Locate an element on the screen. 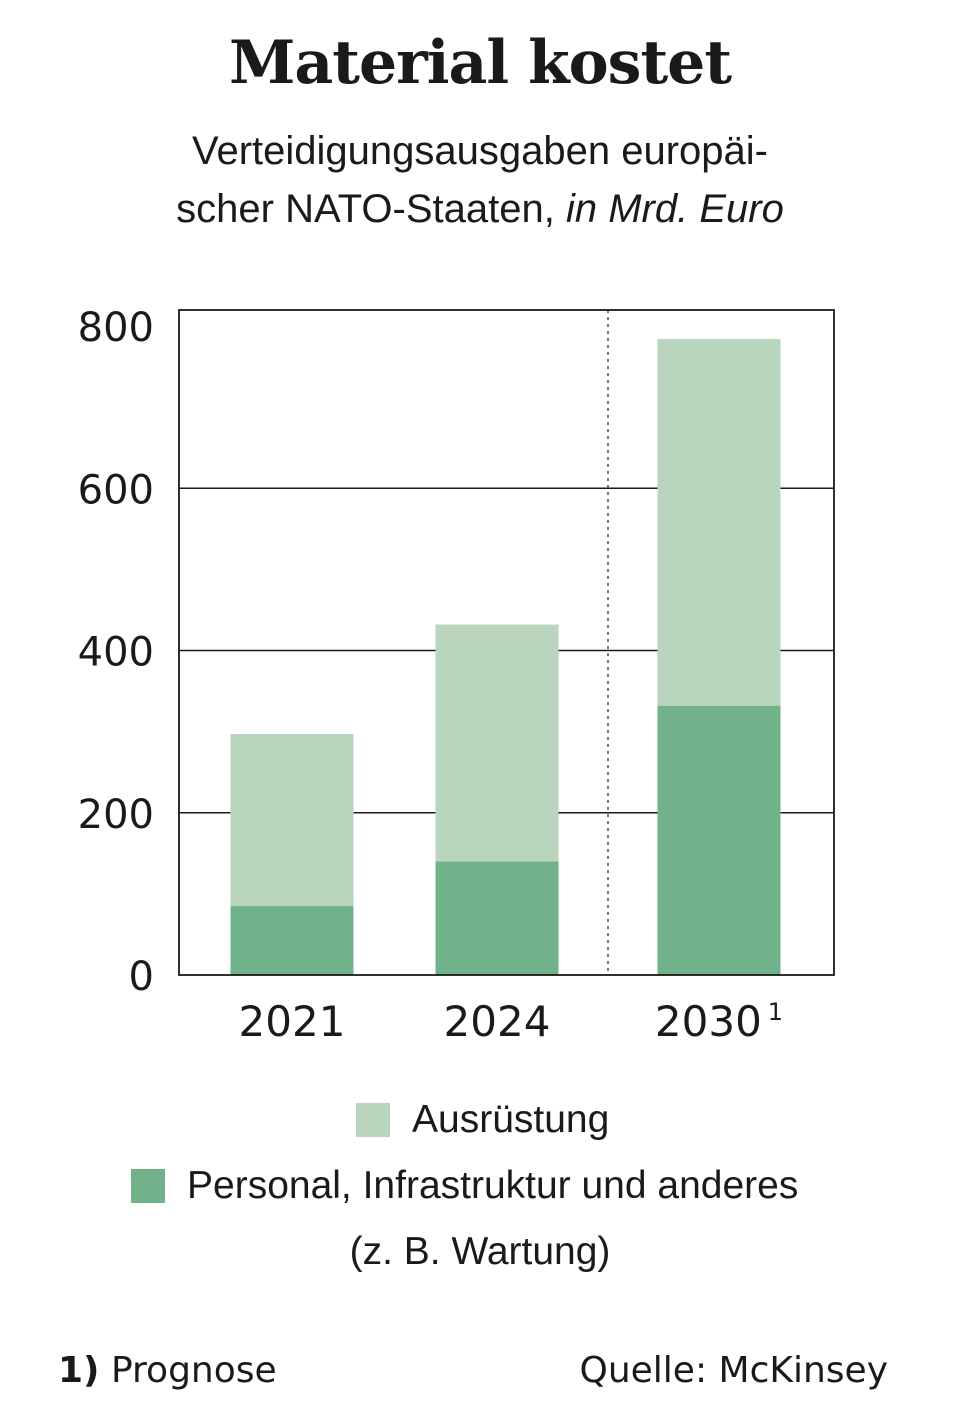 This screenshot has width=960, height=1426. legend-item-ausruestung: Ausrüstung is located at coordinates (482, 1120).